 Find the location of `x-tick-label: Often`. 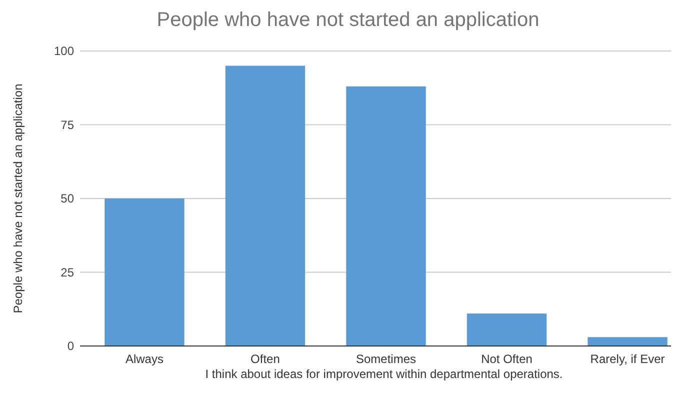

x-tick-label: Often is located at coordinates (265, 359).